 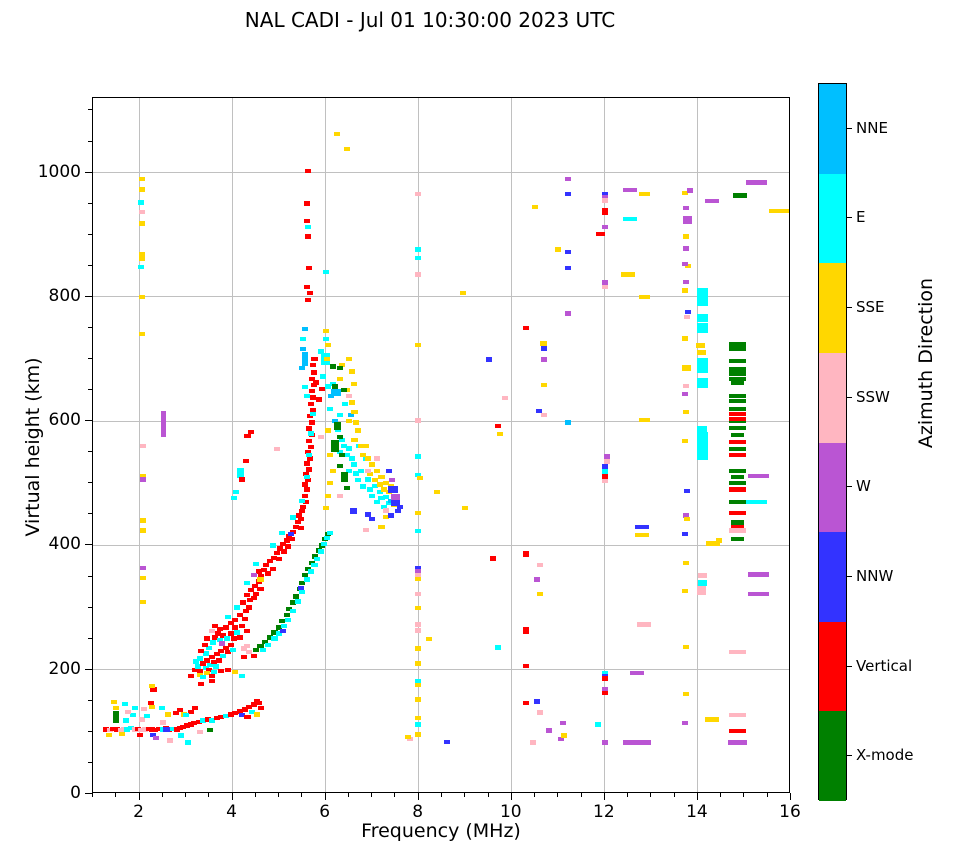 I want to click on colorbar-label-sse: SSE, so click(x=870, y=307).